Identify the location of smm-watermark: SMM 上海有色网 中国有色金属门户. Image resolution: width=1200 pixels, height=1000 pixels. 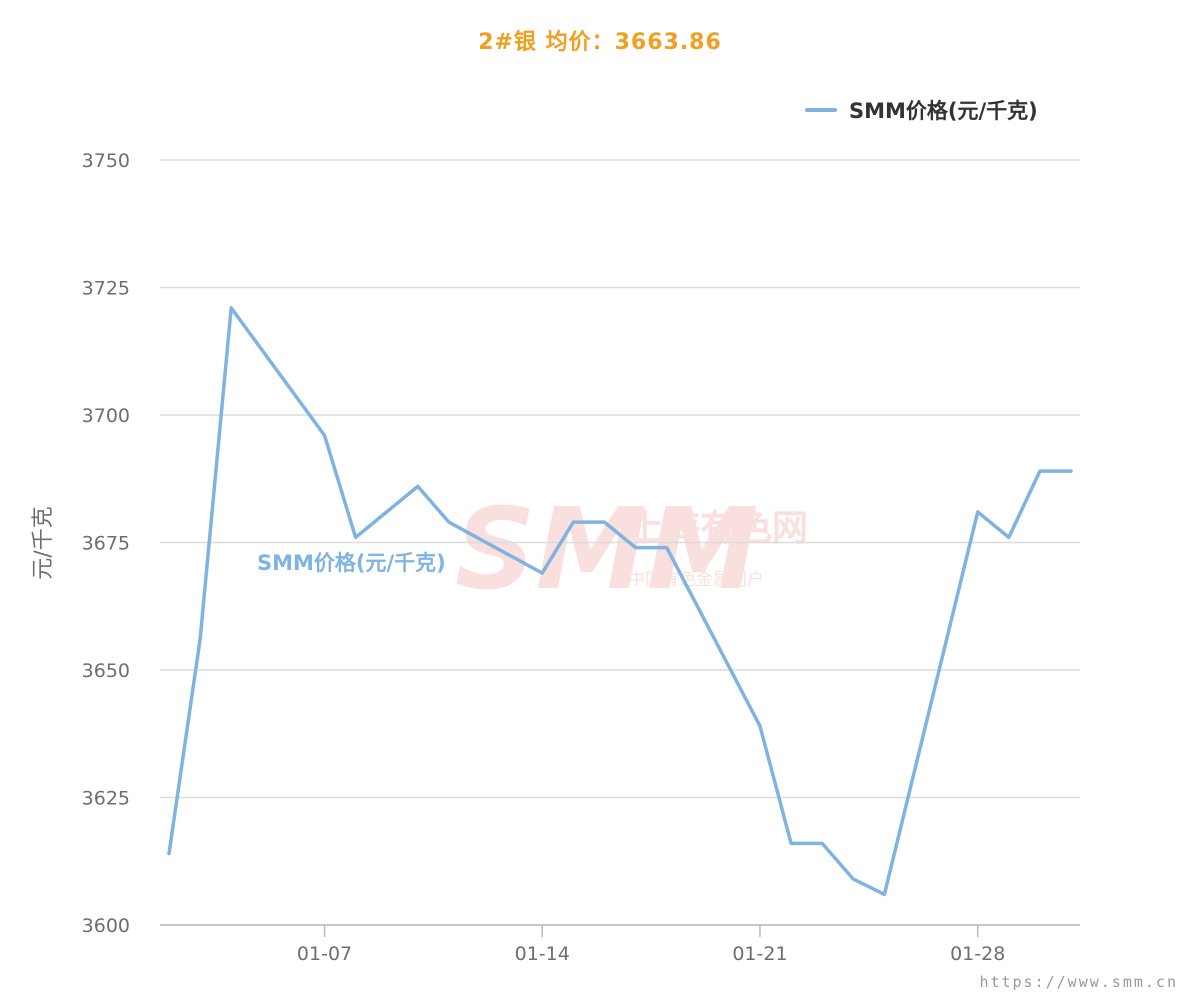
(631, 550).